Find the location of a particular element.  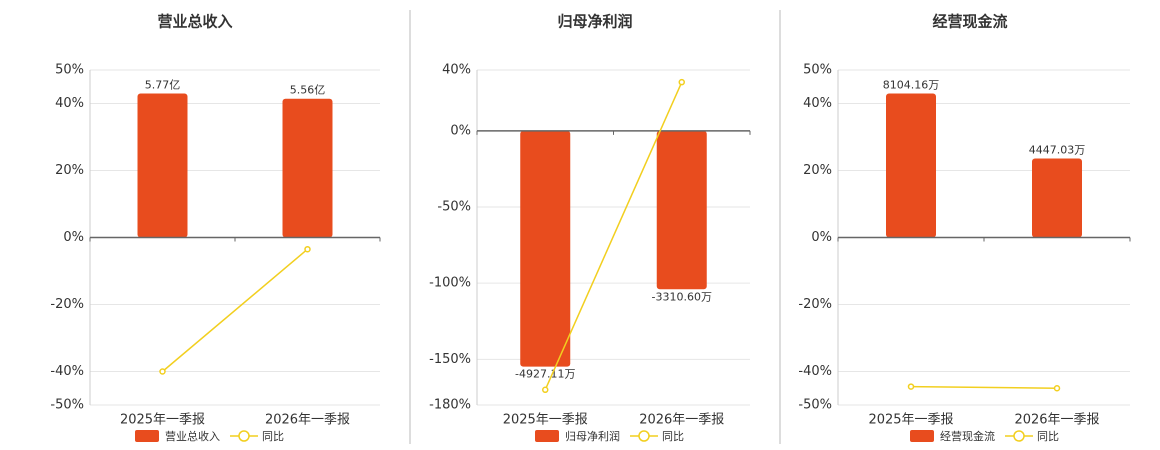

y-tick-label: -100% is located at coordinates (450, 283).